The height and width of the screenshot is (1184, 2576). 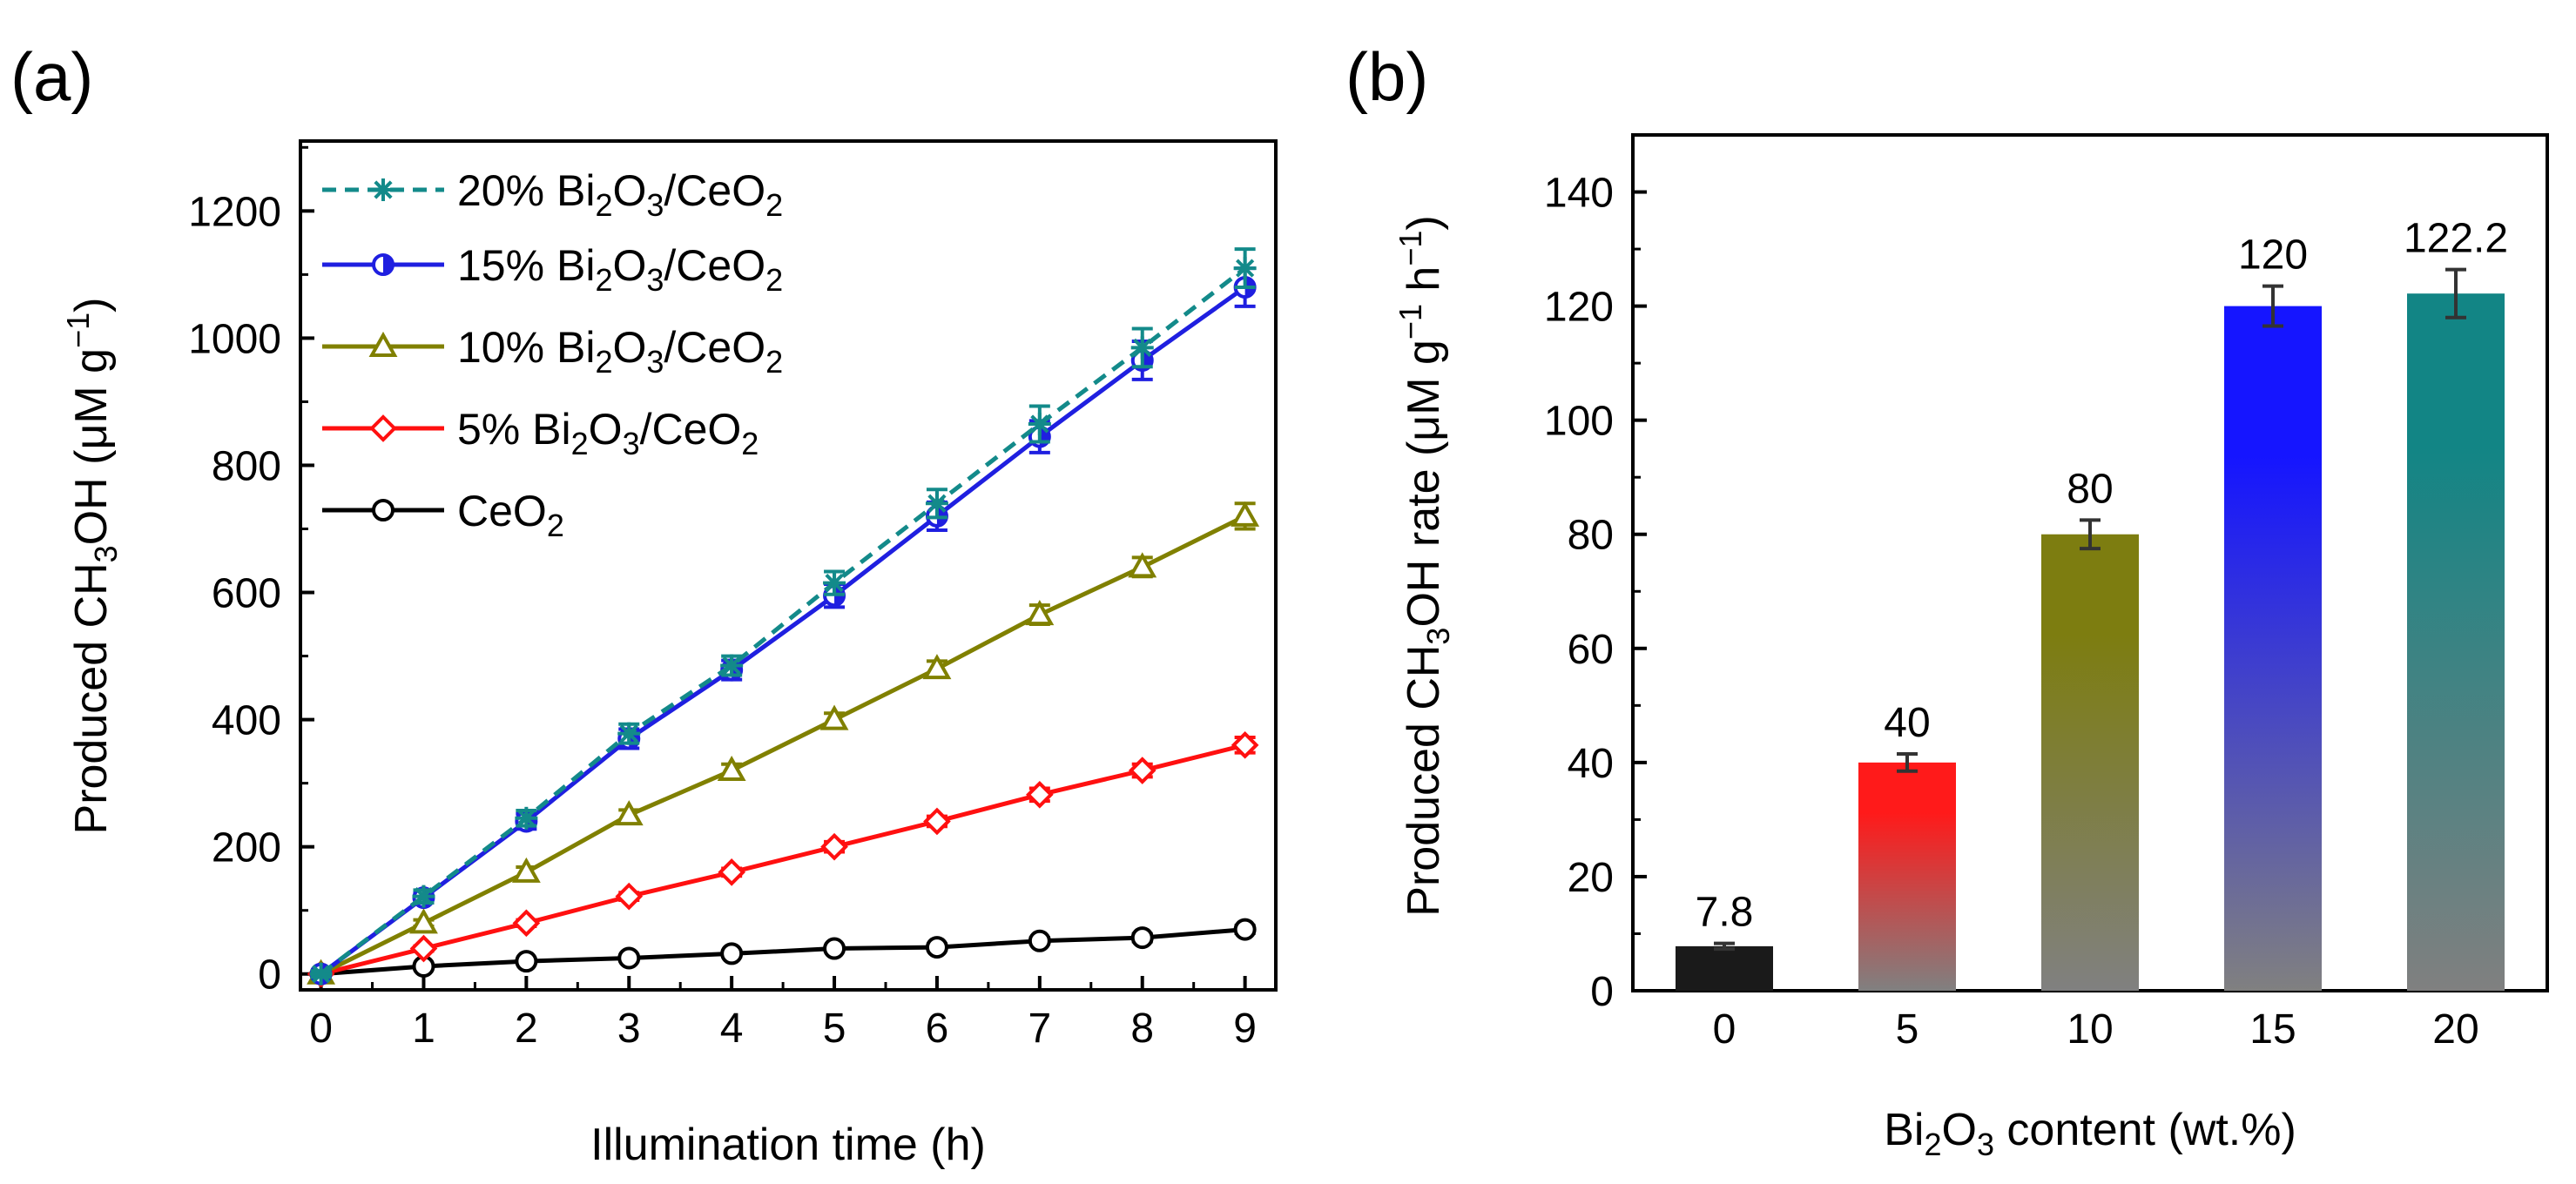 I want to click on y-title-a-post: ), so click(x=91, y=306).